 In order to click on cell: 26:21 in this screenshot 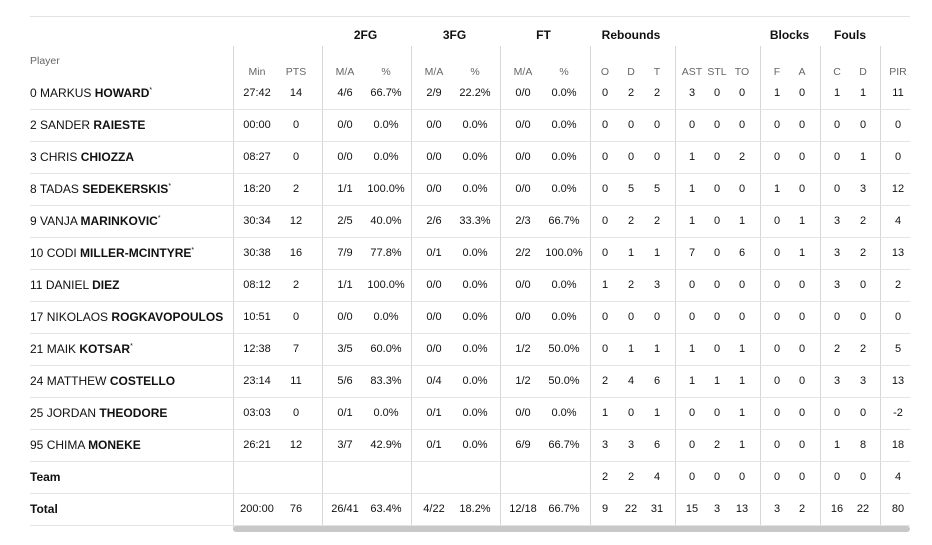, I will do `click(257, 445)`.